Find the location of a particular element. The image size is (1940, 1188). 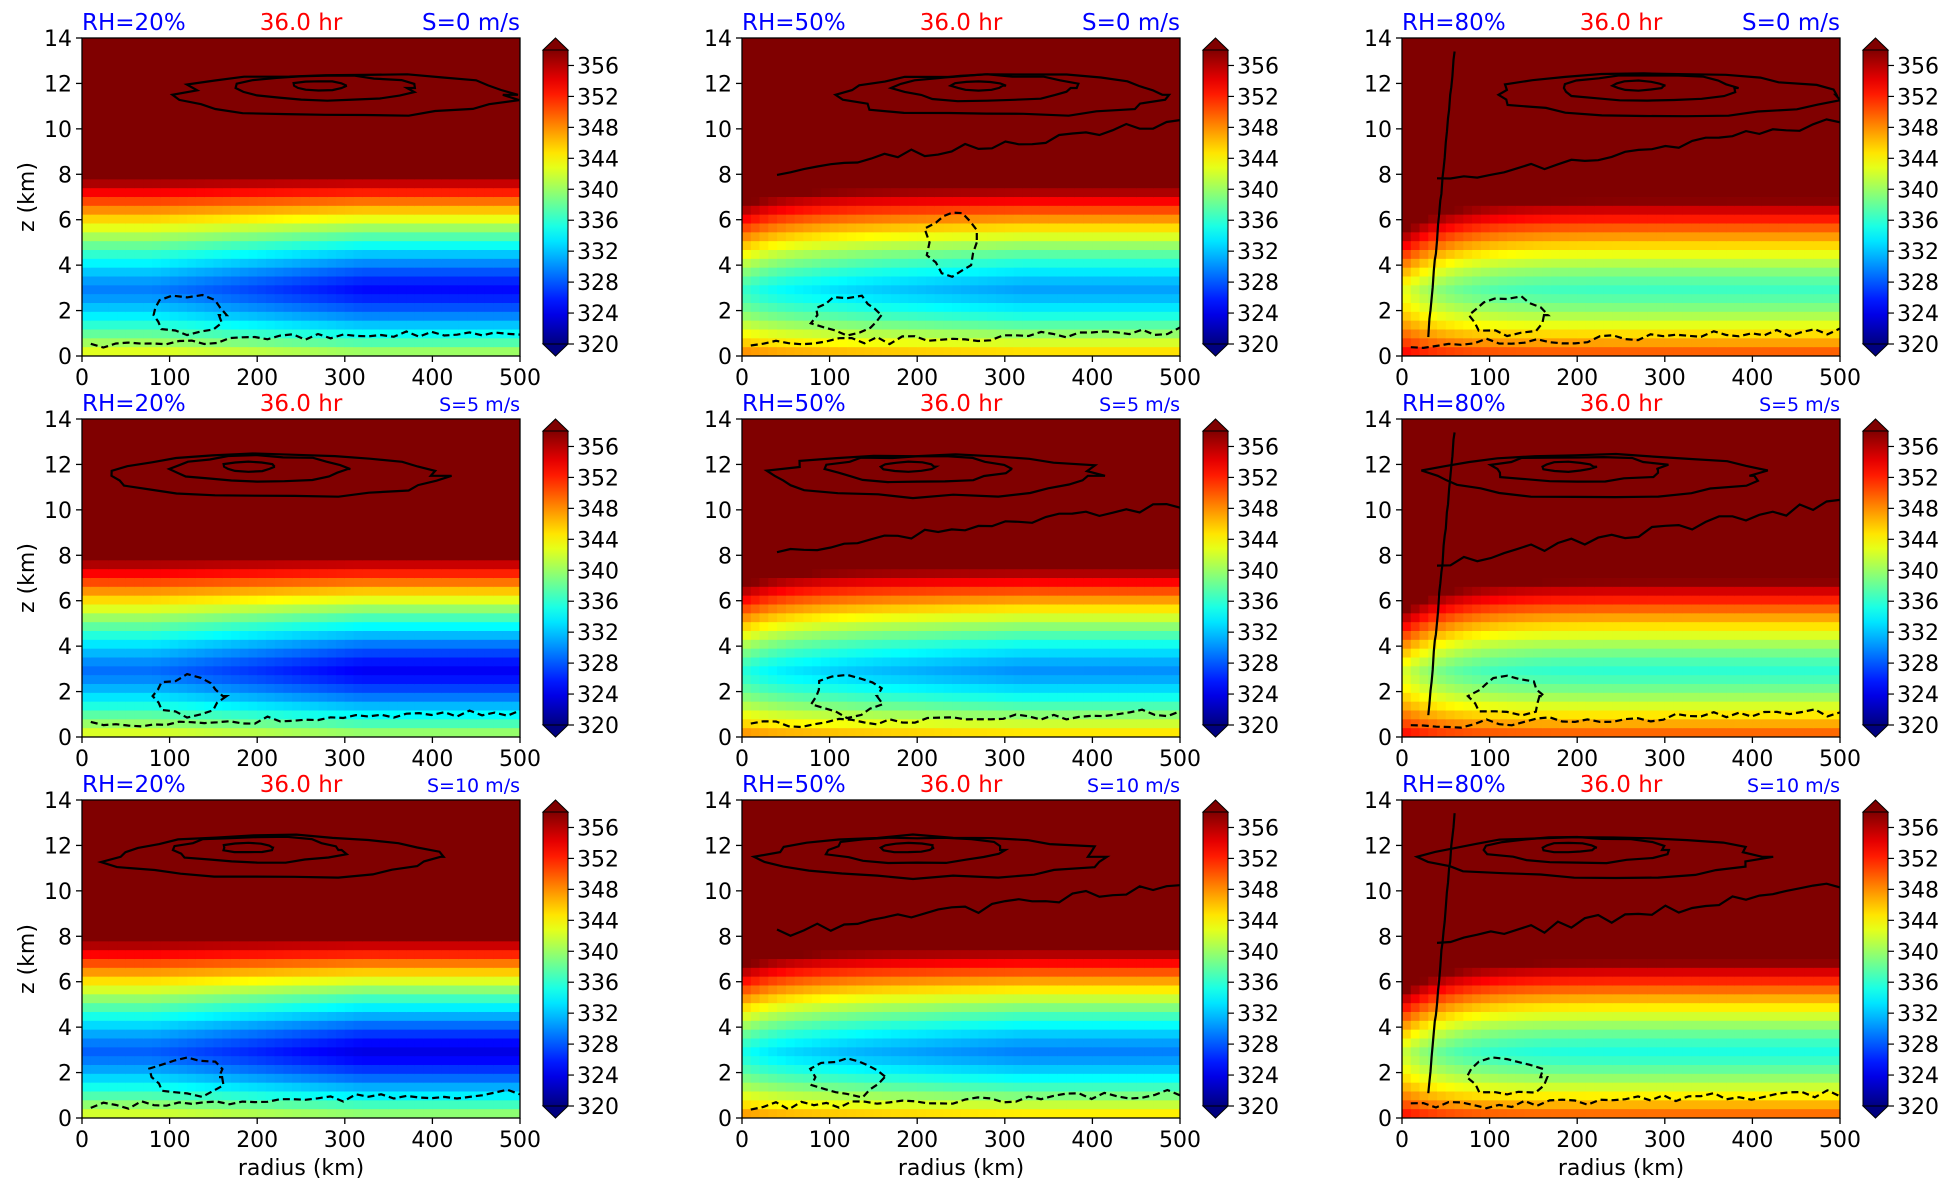

x-tick-label: 0 is located at coordinates (742, 759).